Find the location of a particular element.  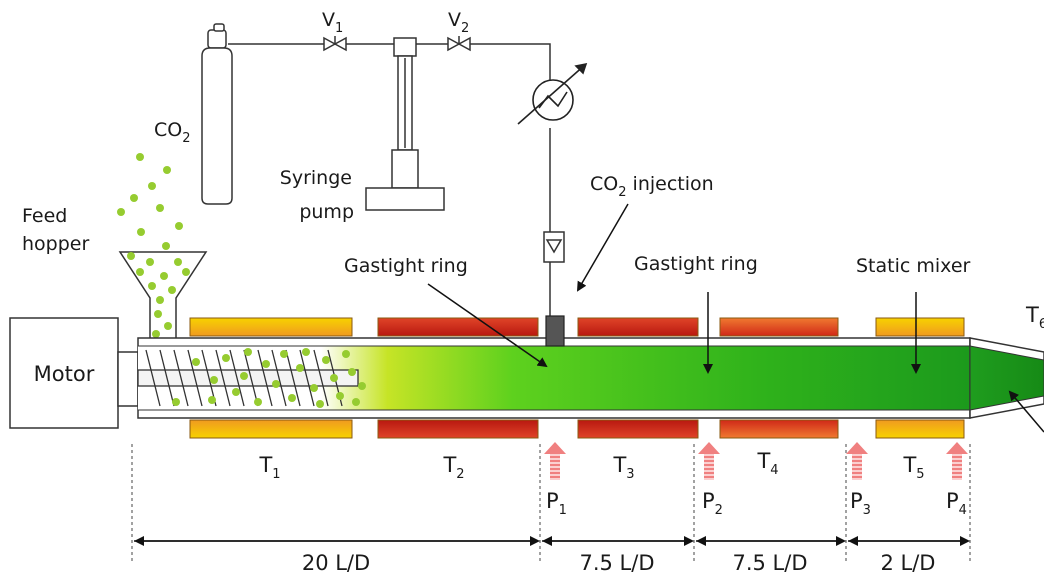

zone-label: T1 is located at coordinates (269, 467).